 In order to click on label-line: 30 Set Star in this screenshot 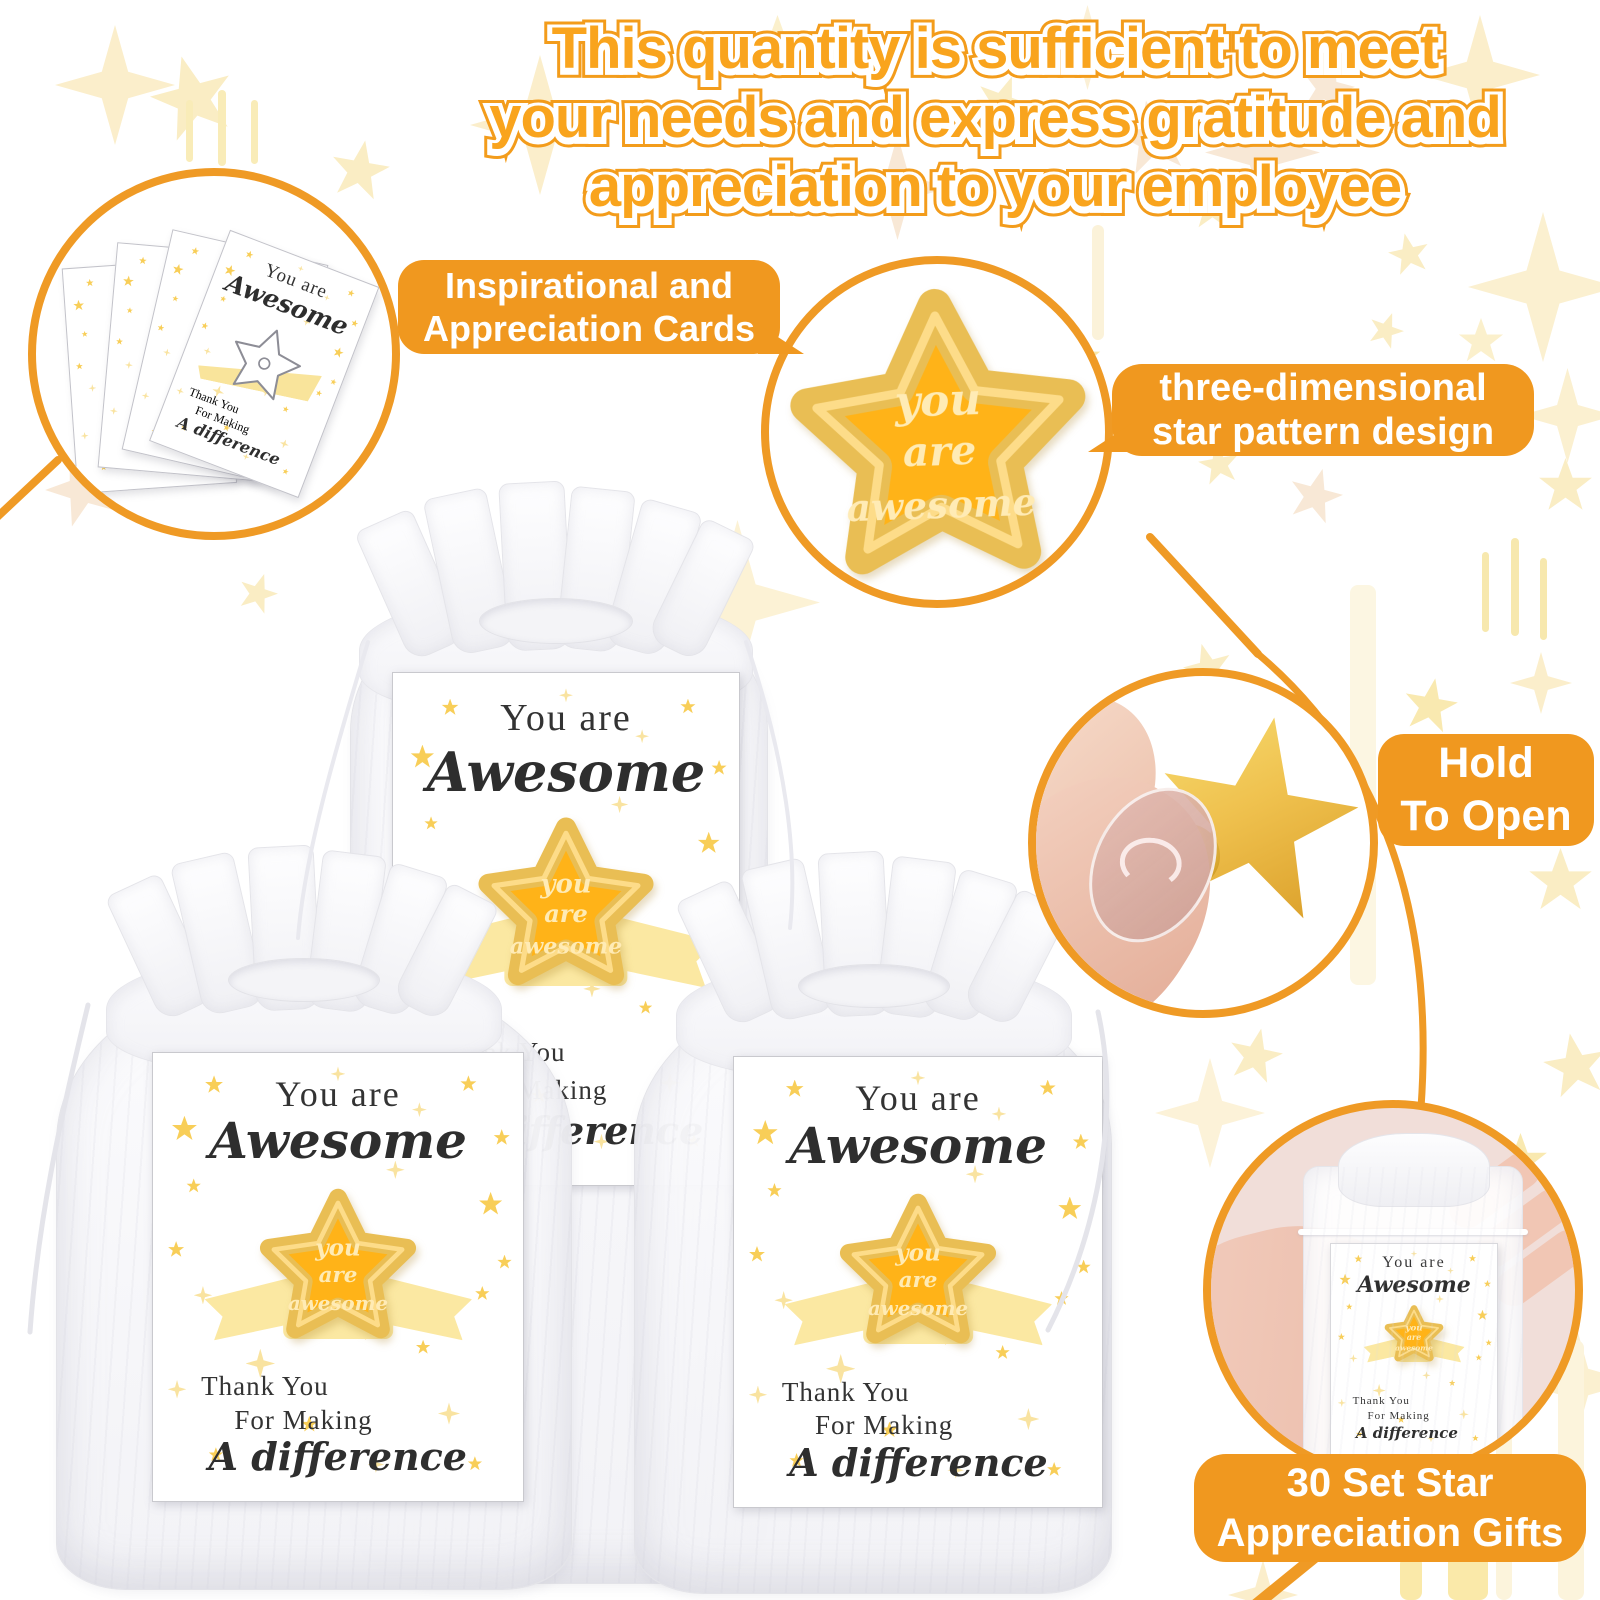, I will do `click(1390, 1483)`.